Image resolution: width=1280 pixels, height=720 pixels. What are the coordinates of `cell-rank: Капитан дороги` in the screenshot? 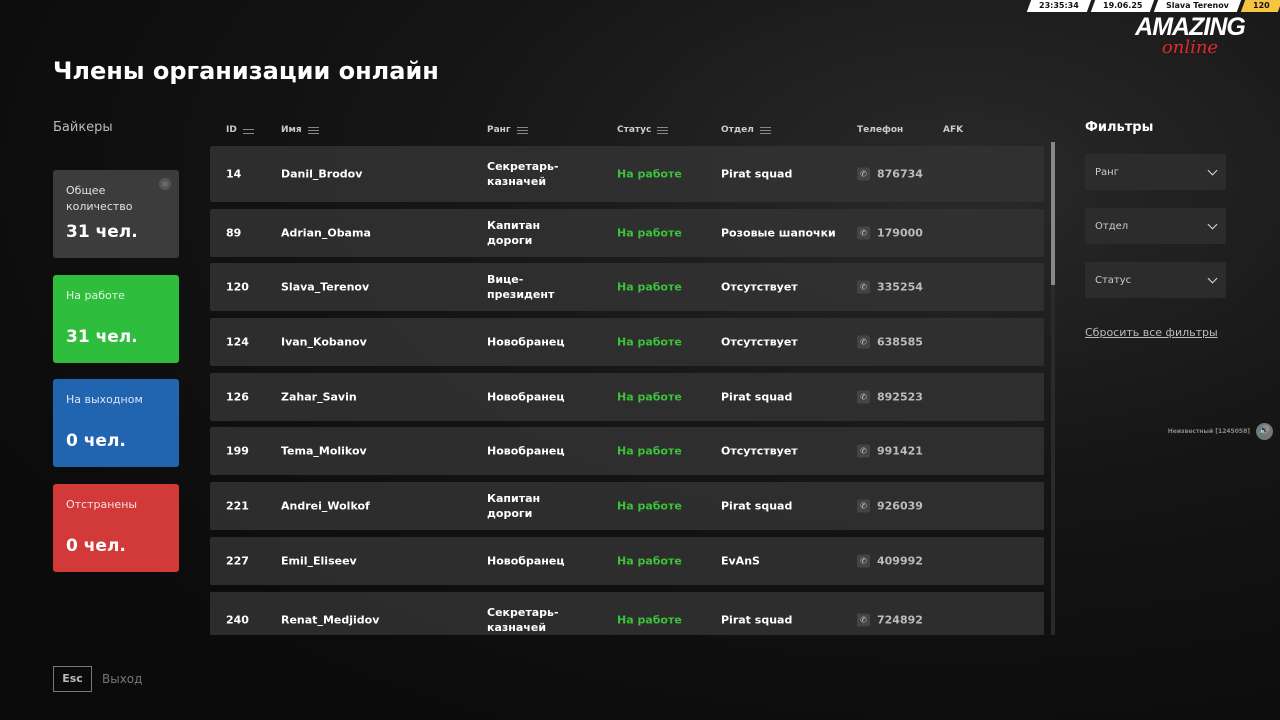 It's located at (514, 506).